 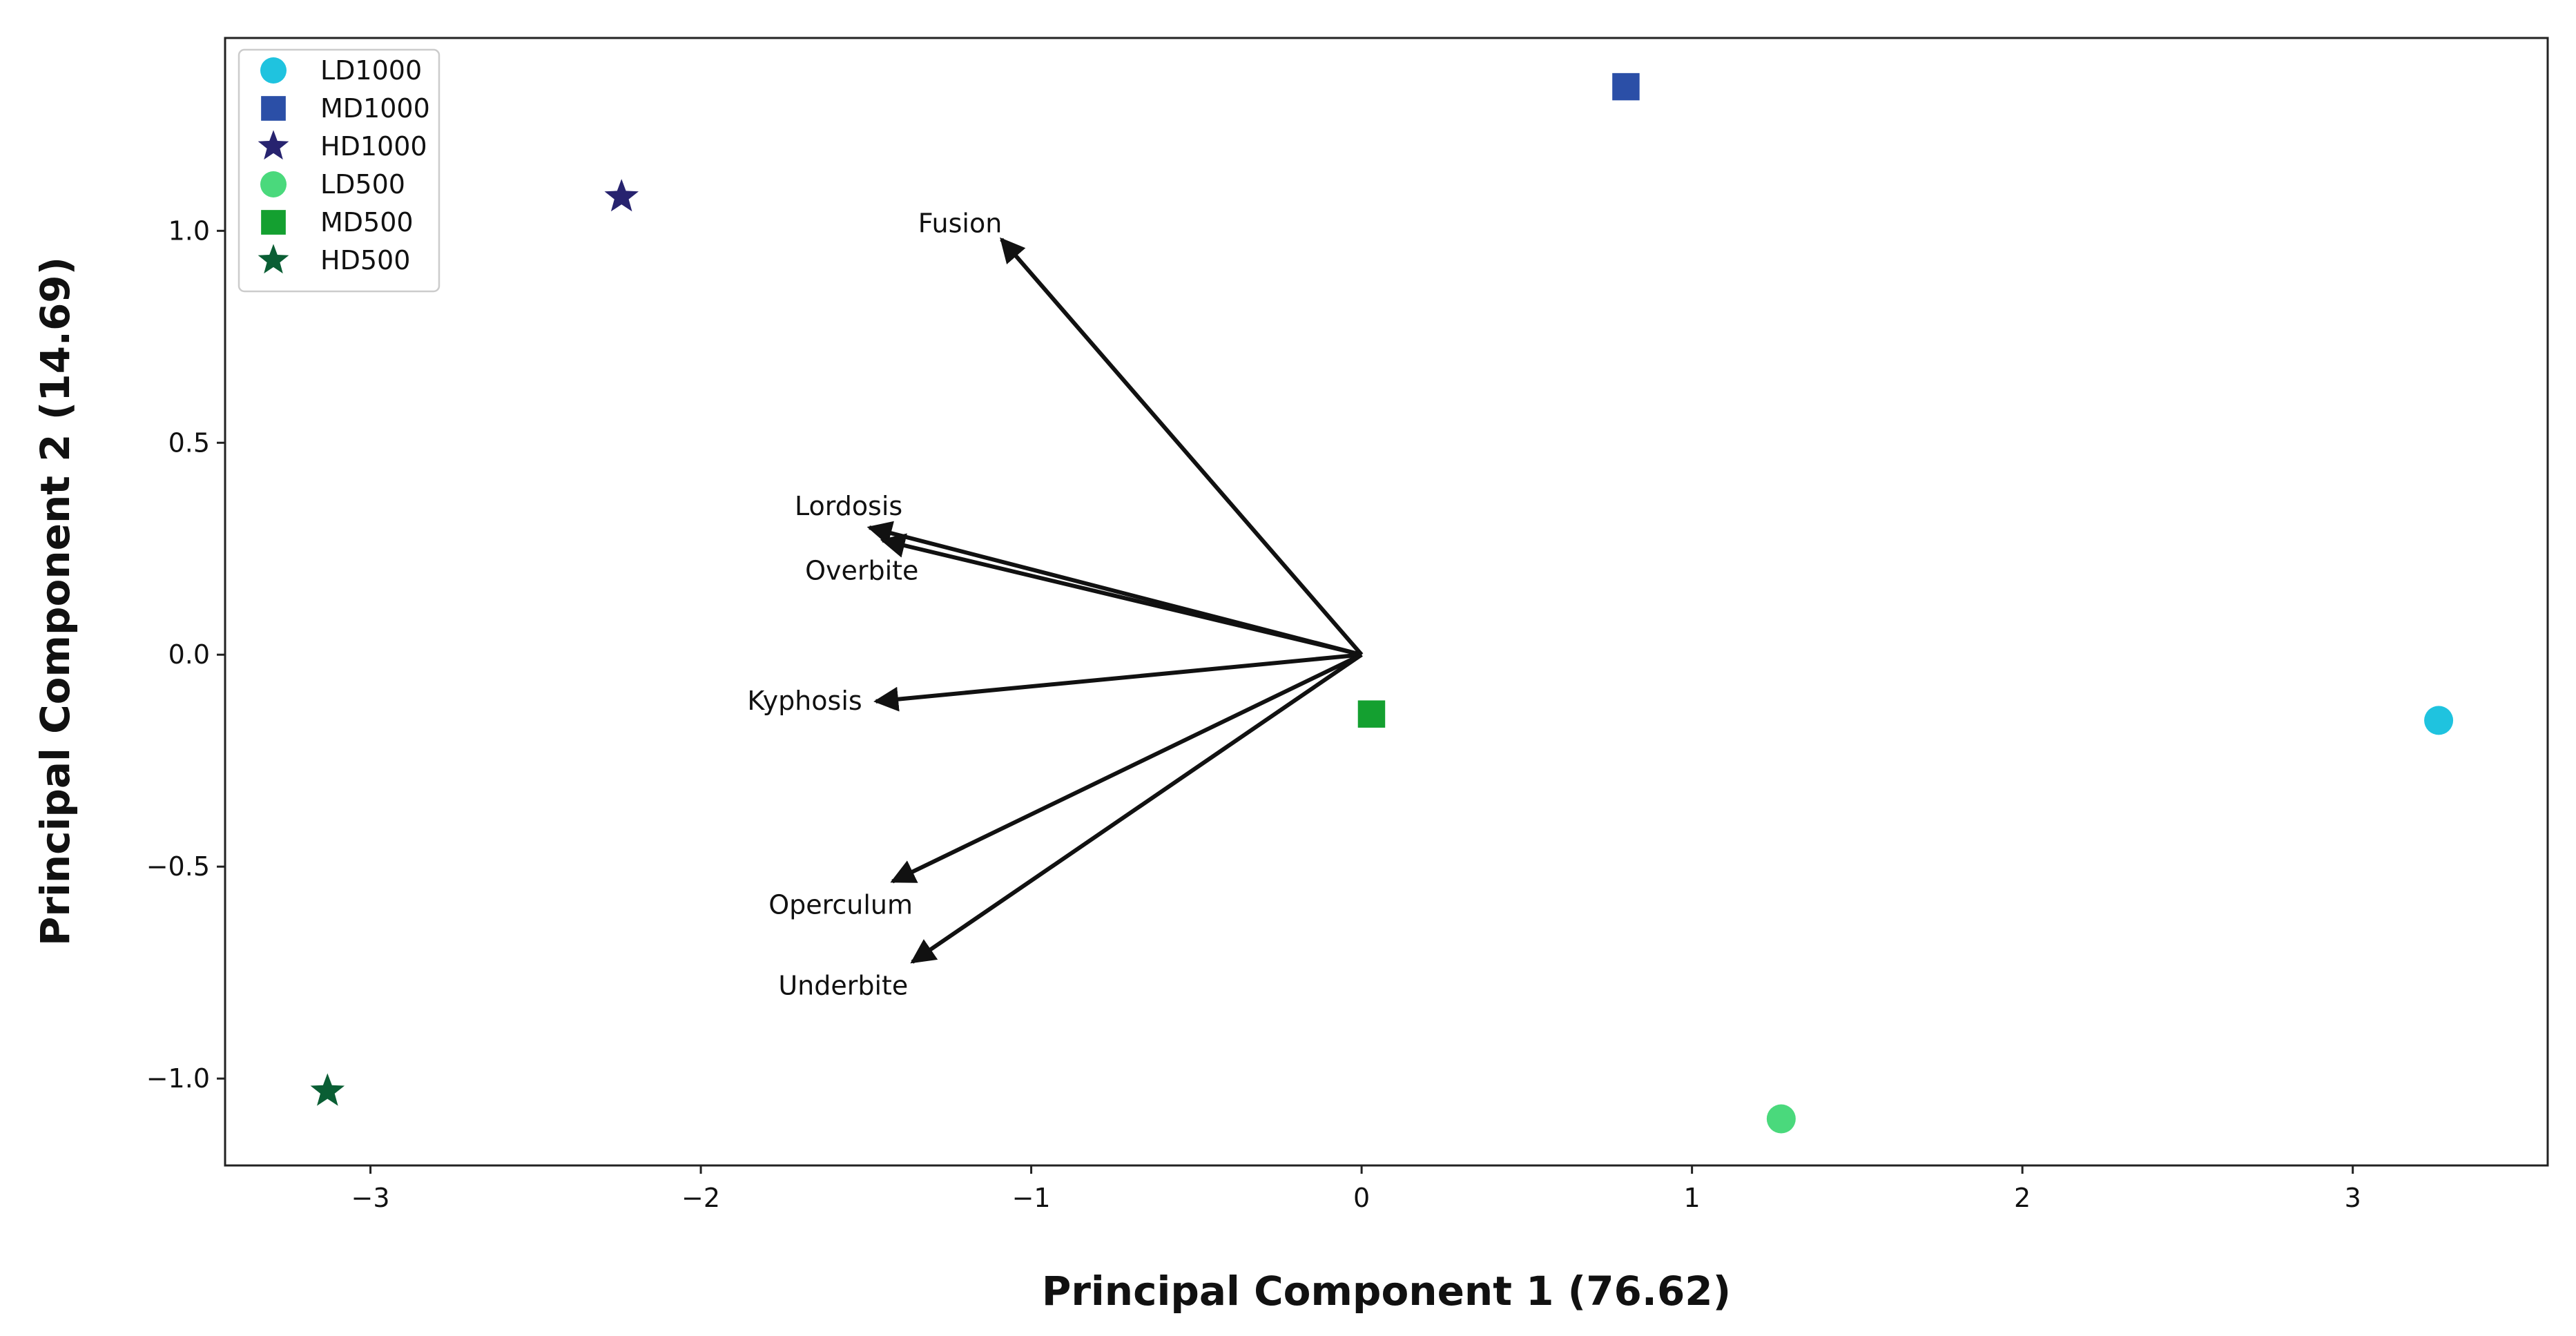 What do you see at coordinates (1182, 447) in the screenshot?
I see `loading-arrow-fusion` at bounding box center [1182, 447].